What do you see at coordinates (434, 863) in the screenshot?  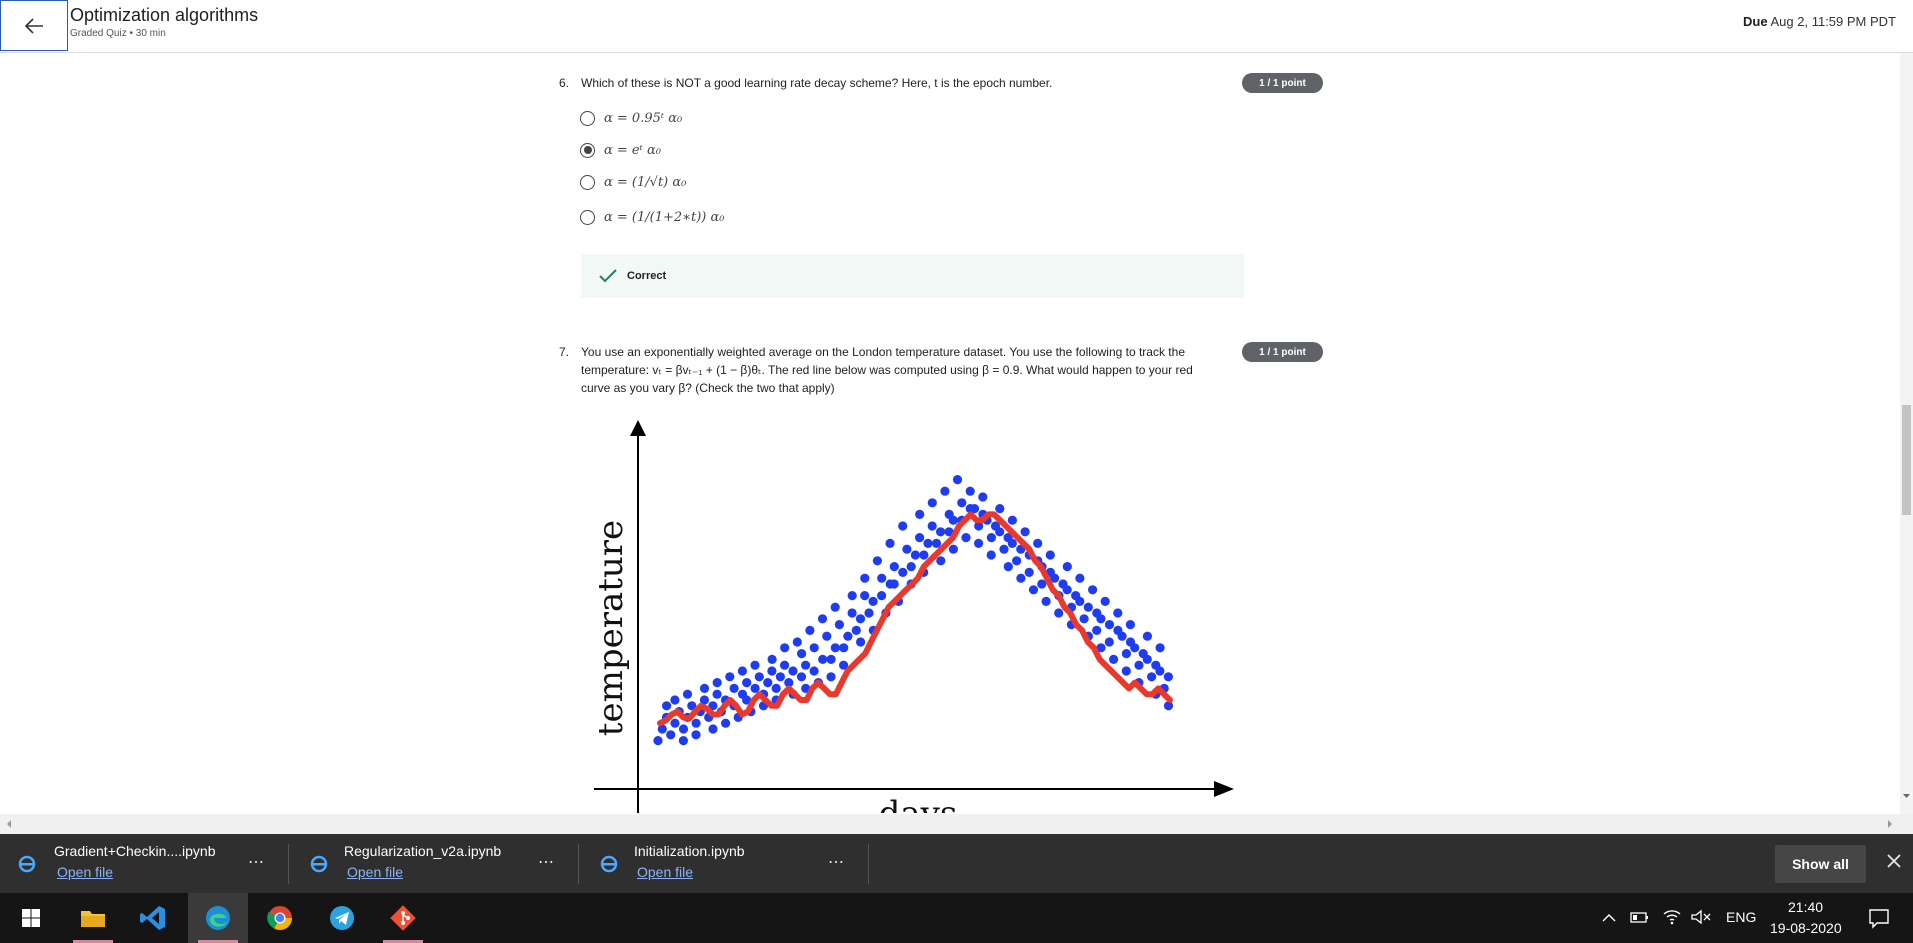 I see `download-item: Regularization_v2a.ipynb Open file ⋯` at bounding box center [434, 863].